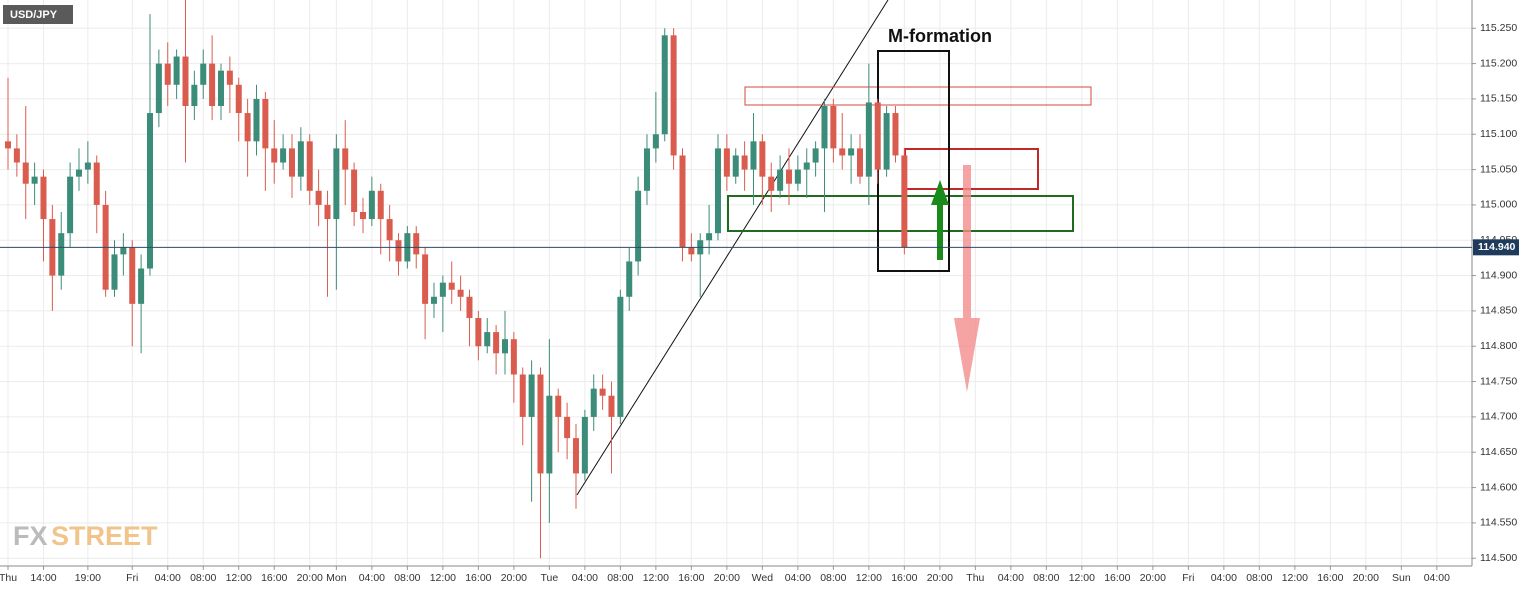  I want to click on y-tick-label: 114.900, so click(1498, 275).